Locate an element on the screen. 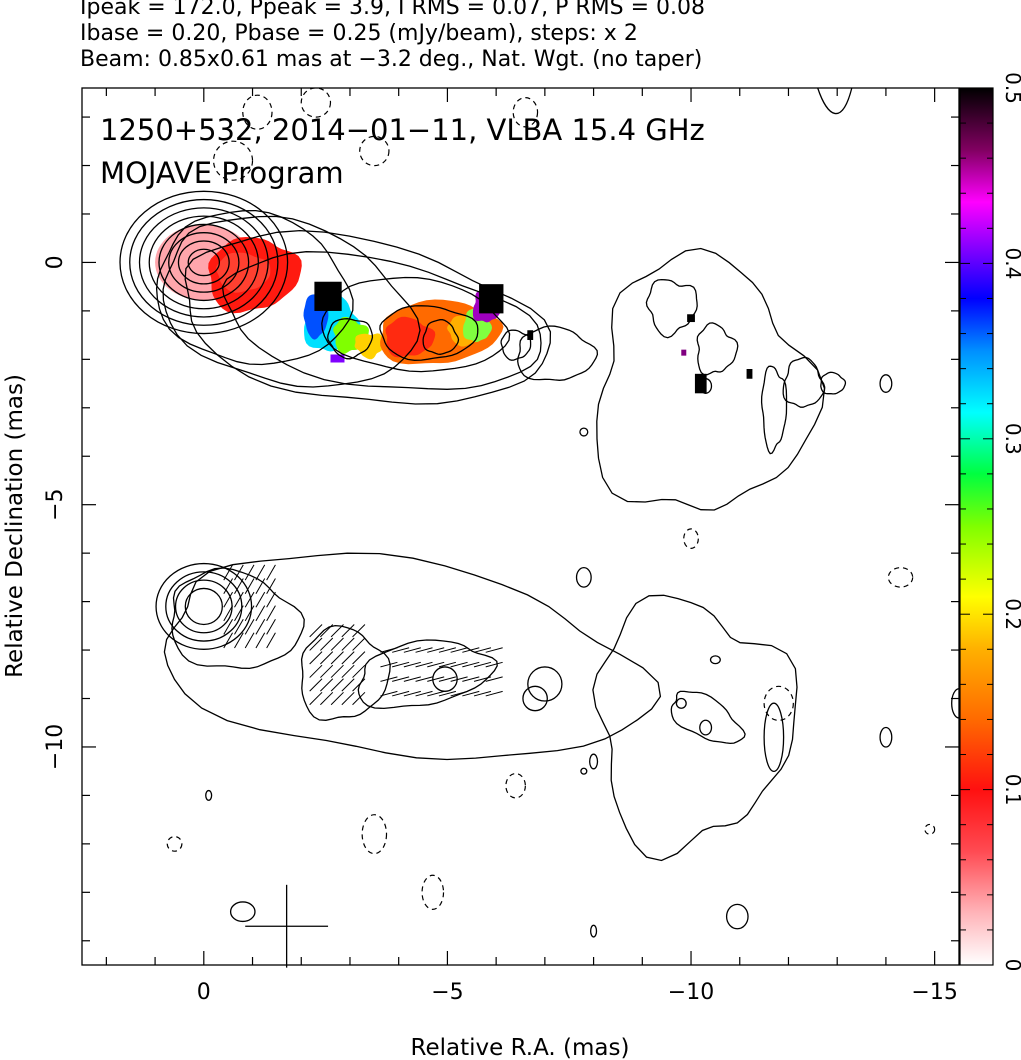  map-subtitle: MOJAVE Program is located at coordinates (222, 173).